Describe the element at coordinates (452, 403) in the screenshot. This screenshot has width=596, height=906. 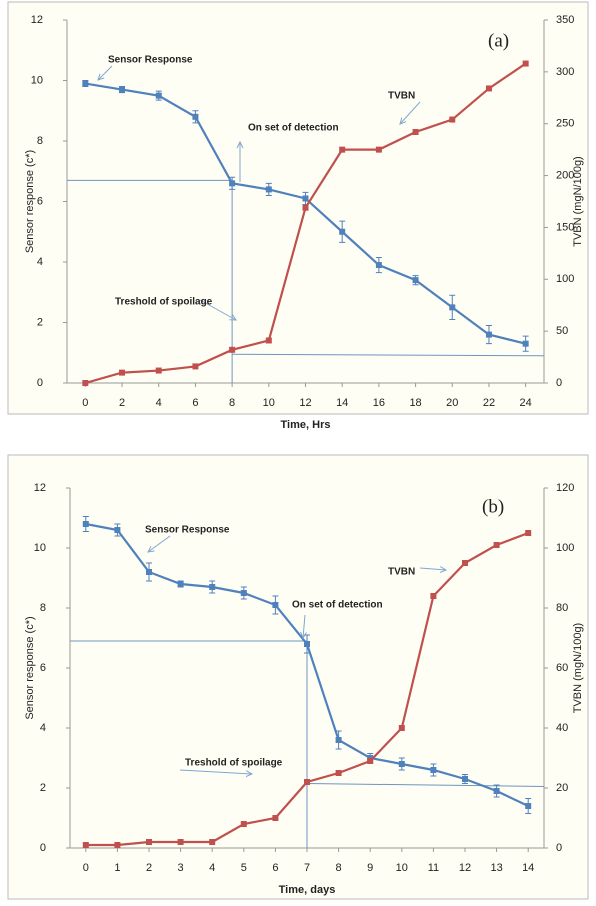
I see `x-tick-label: 20` at that location.